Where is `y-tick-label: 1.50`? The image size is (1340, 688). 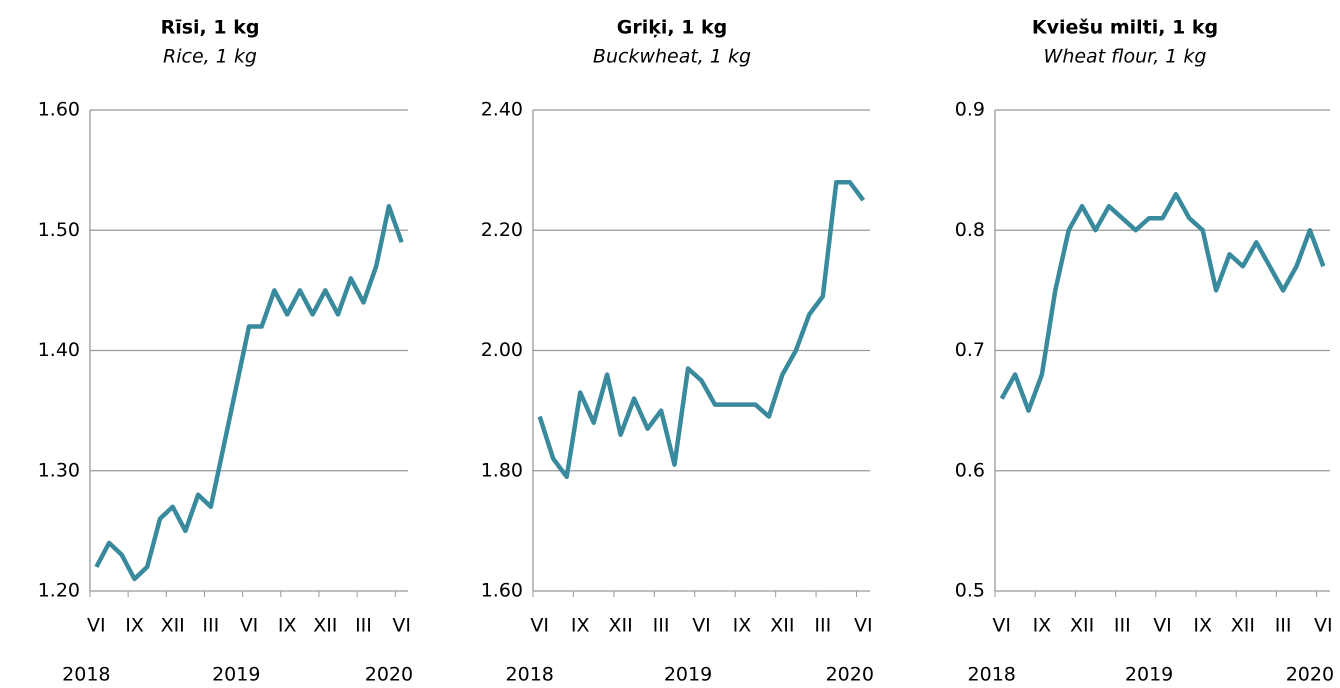
y-tick-label: 1.50 is located at coordinates (59, 230).